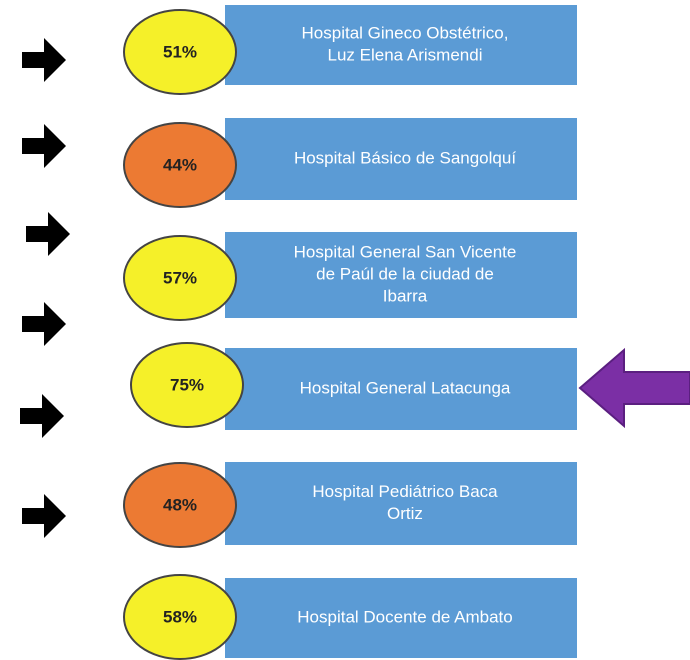 The height and width of the screenshot is (660, 690). What do you see at coordinates (405, 513) in the screenshot?
I see `label: Ortiz` at bounding box center [405, 513].